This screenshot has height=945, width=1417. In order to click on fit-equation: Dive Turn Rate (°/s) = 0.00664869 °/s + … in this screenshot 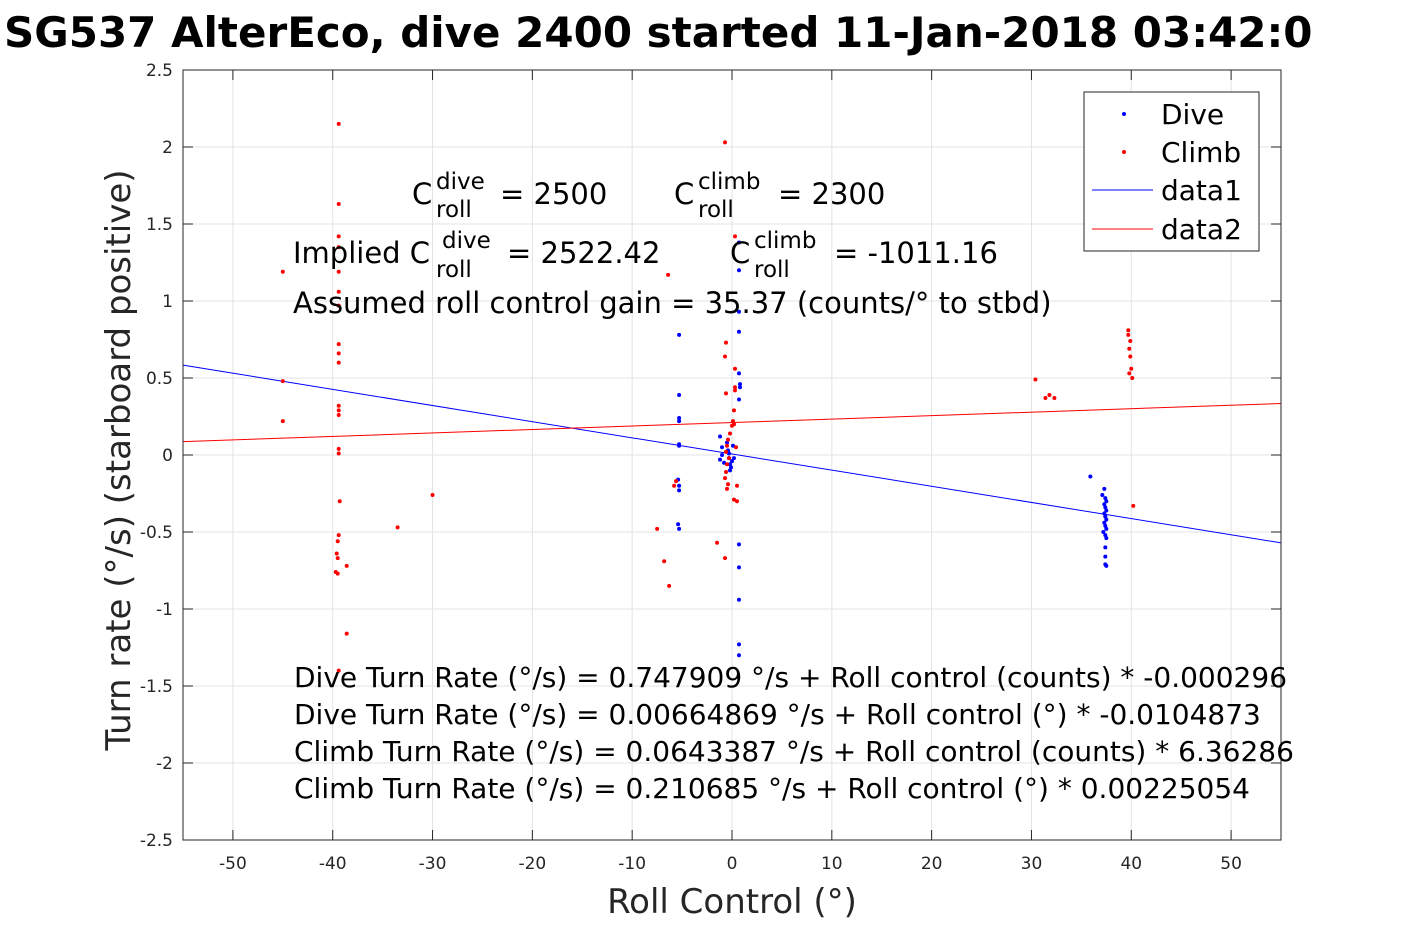, I will do `click(777, 714)`.